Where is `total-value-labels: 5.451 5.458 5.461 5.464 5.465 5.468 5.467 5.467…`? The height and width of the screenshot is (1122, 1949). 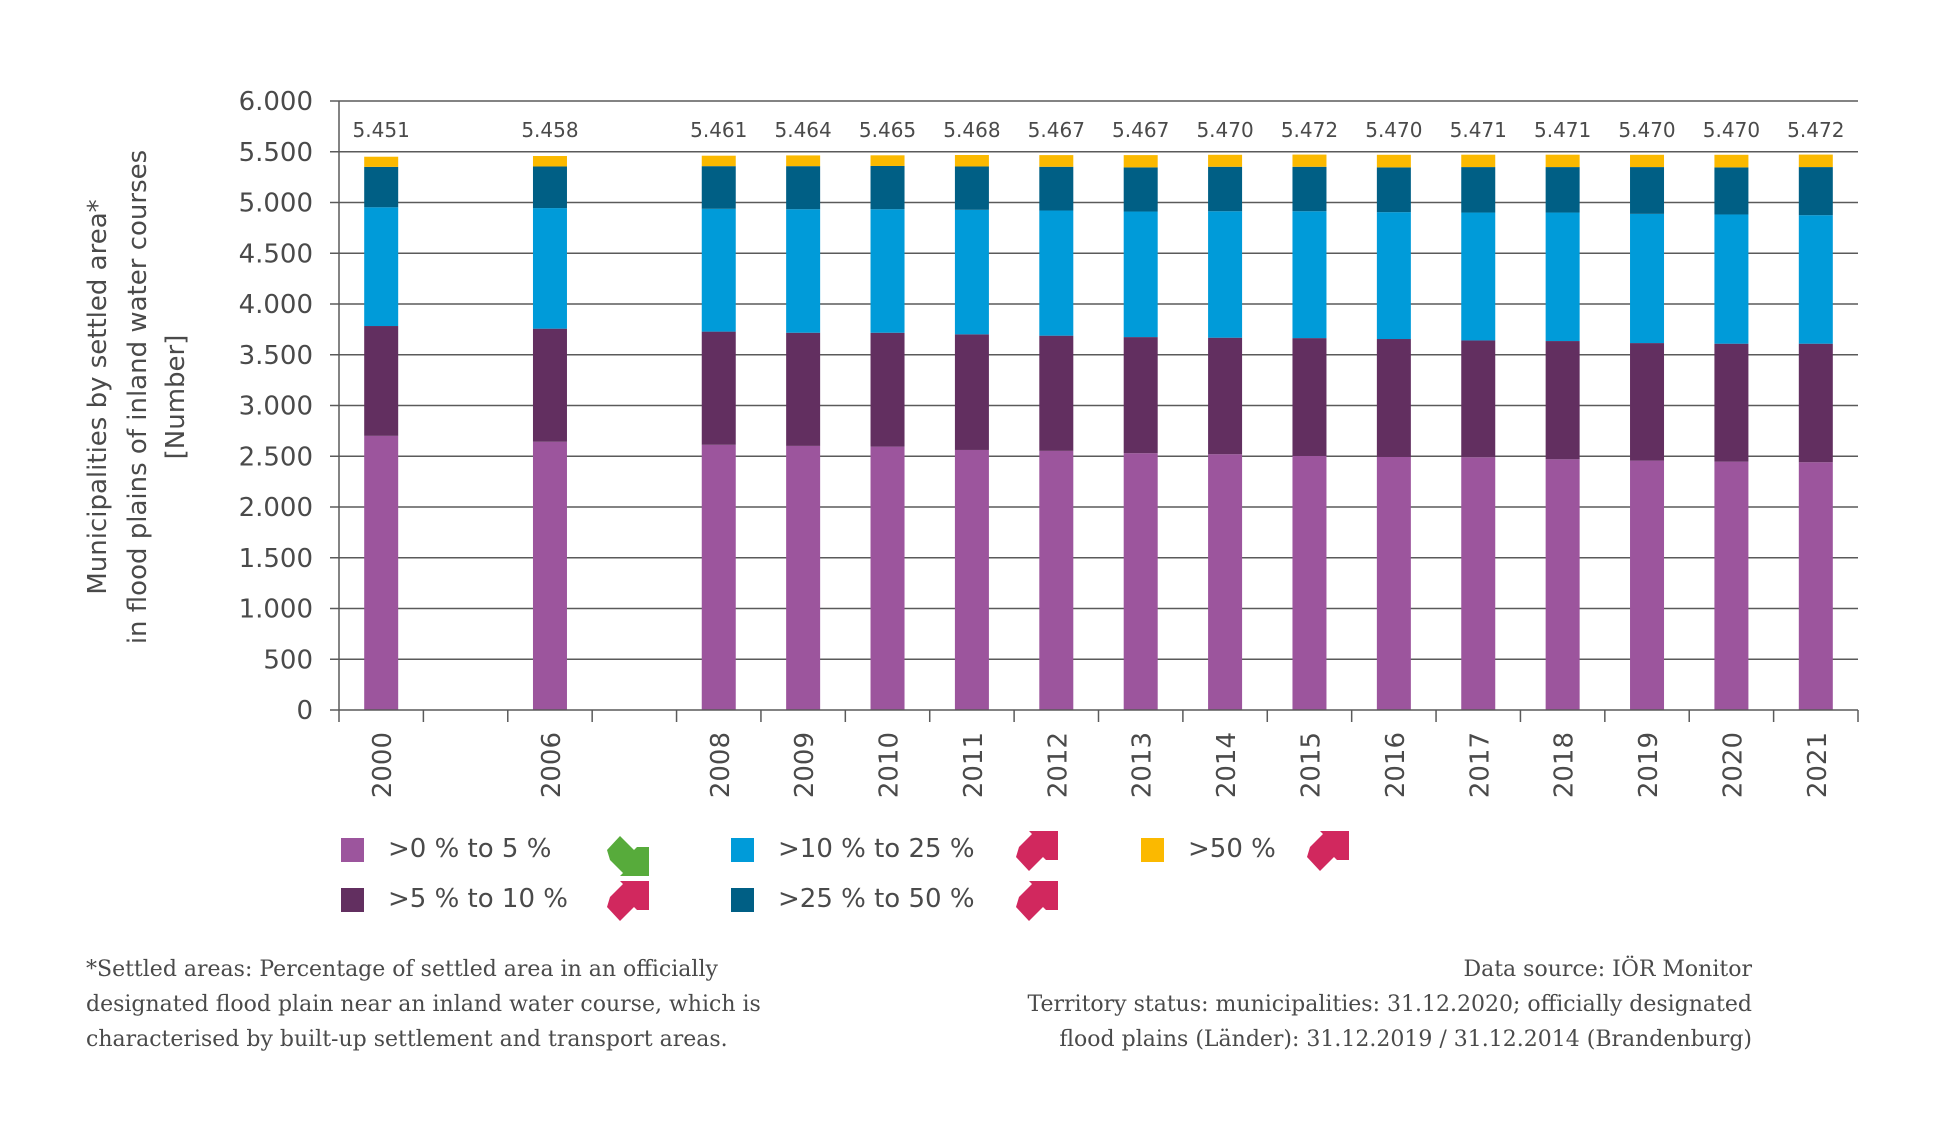 total-value-labels: 5.451 5.458 5.461 5.464 5.465 5.468 5.467 5.467… is located at coordinates (1099, 130).